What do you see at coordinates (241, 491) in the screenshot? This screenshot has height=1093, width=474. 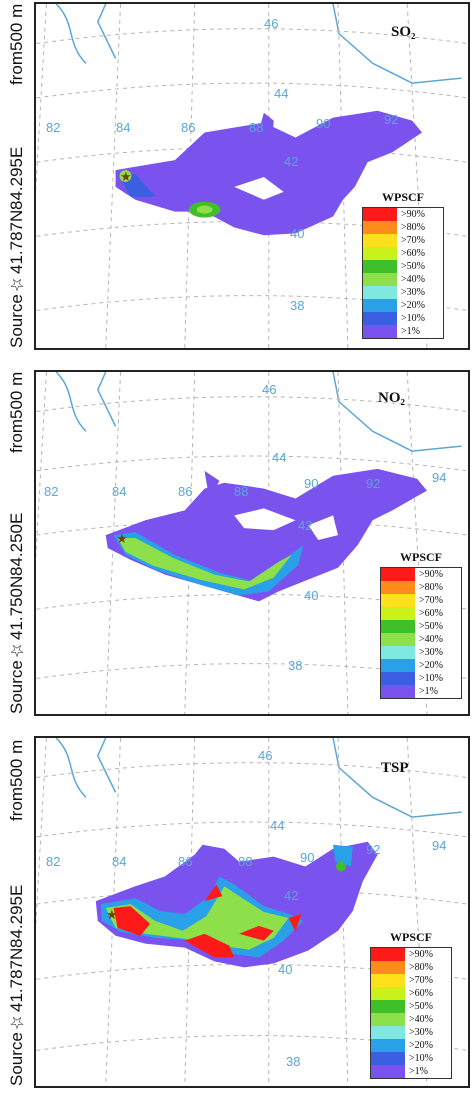 I see `lon-label: 88` at bounding box center [241, 491].